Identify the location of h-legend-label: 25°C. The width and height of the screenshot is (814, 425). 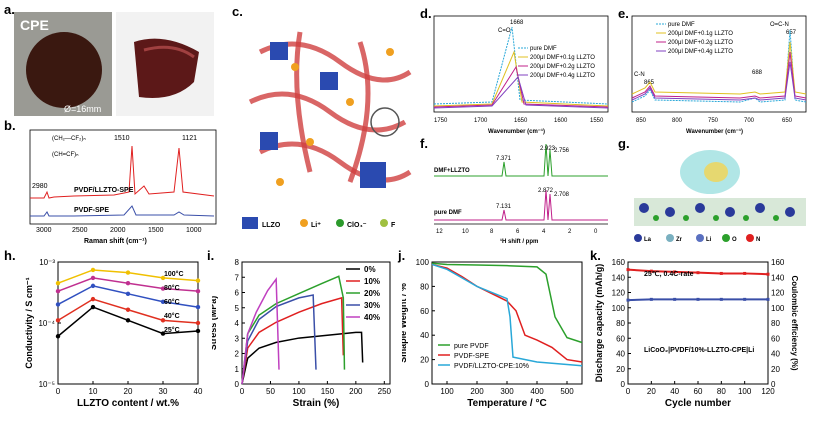
(172, 330).